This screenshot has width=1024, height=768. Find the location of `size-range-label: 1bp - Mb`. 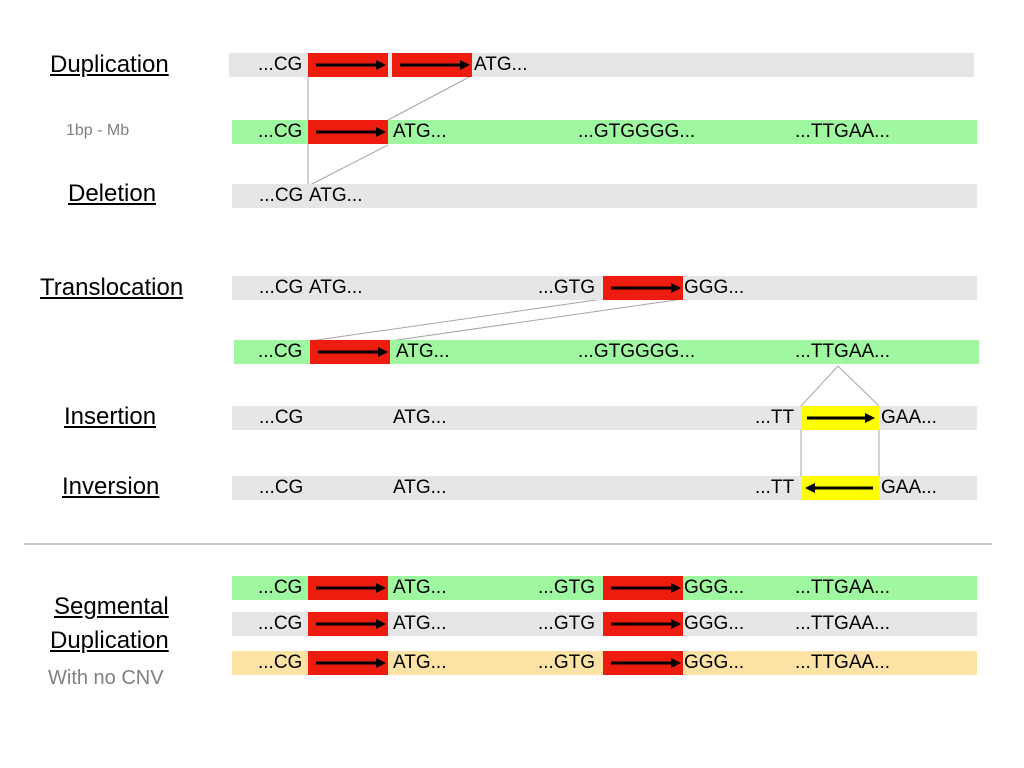

size-range-label: 1bp - Mb is located at coordinates (98, 130).